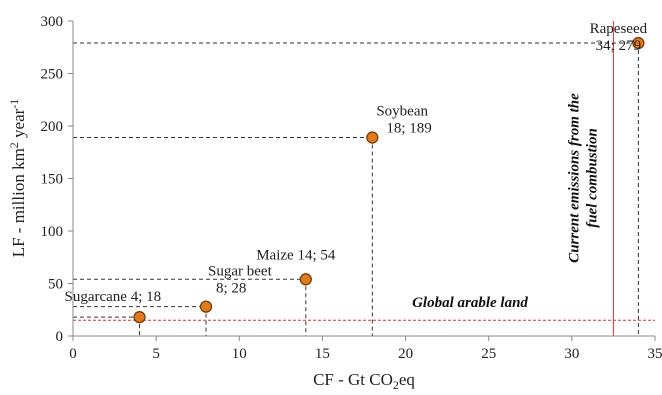  Describe the element at coordinates (52, 232) in the screenshot. I see `y-tick-label: 100` at that location.